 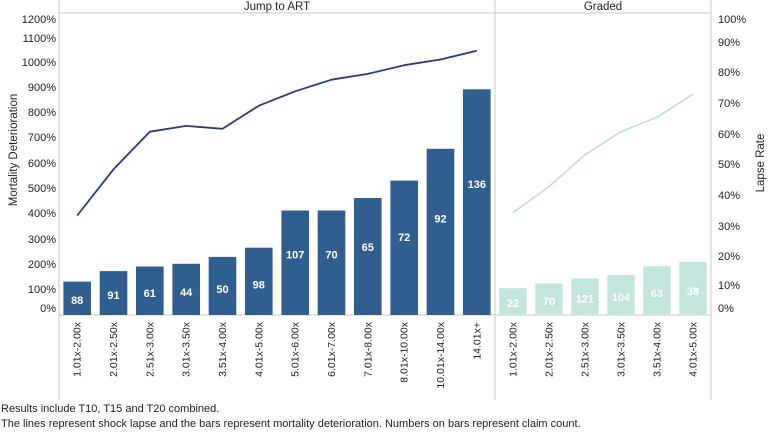 What do you see at coordinates (729, 73) in the screenshot?
I see `y-right-tick-label: 80%` at bounding box center [729, 73].